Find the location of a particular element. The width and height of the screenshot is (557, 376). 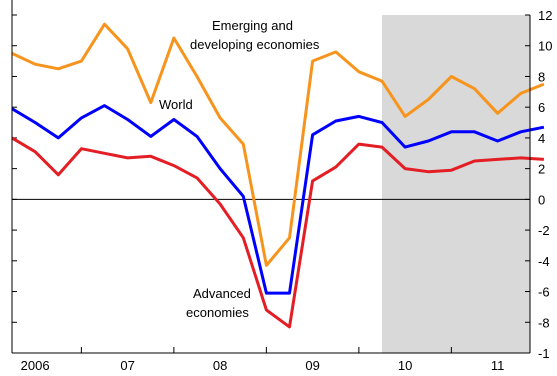

label-world: World is located at coordinates (176, 104).